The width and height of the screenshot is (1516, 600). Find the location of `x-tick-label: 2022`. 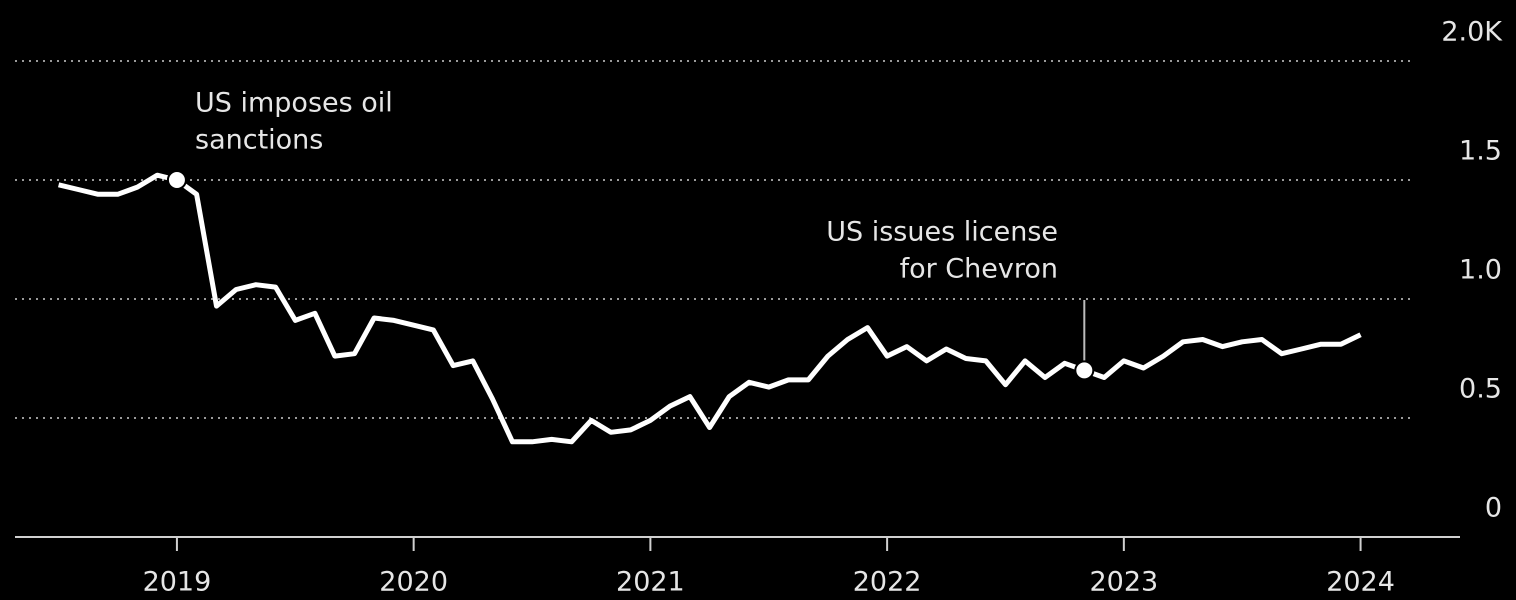

x-tick-label: 2022 is located at coordinates (887, 582).